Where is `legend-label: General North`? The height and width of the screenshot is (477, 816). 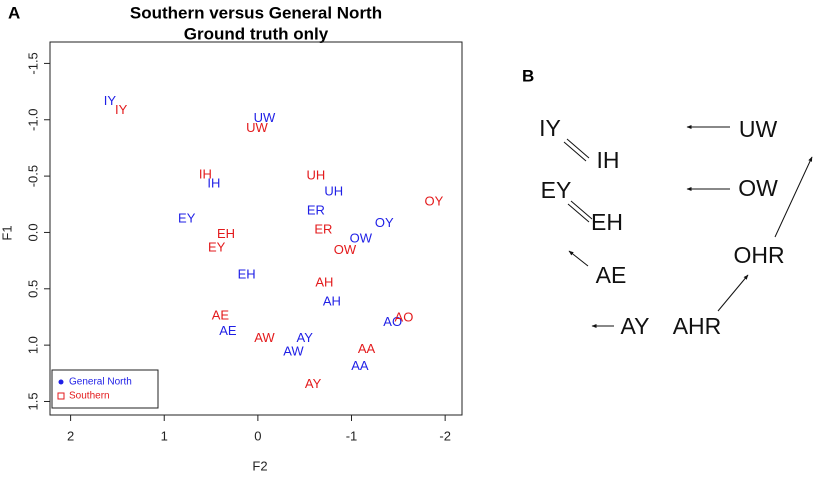
legend-label: General North is located at coordinates (100, 382).